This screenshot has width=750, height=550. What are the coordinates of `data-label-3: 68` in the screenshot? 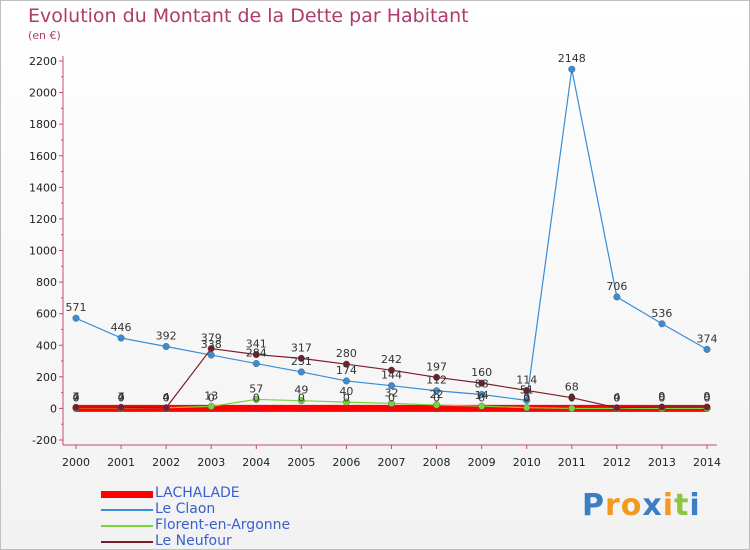 It's located at (572, 387).